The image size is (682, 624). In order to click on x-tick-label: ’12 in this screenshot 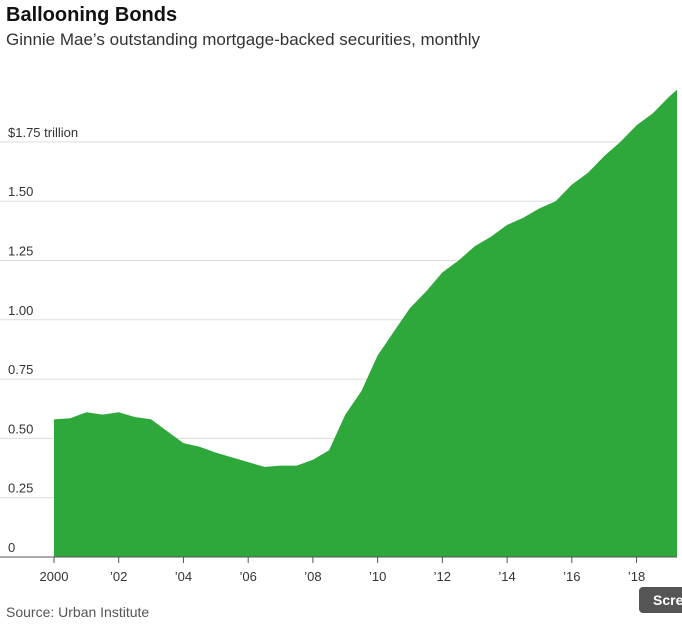, I will do `click(442, 576)`.